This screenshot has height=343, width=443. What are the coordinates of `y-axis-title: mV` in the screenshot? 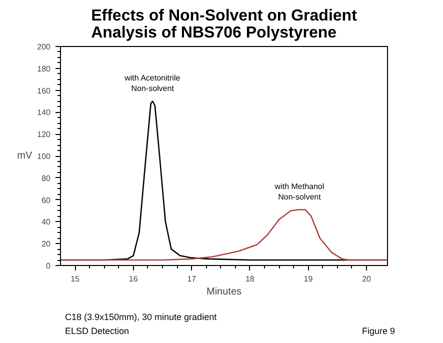 It's located at (24, 156).